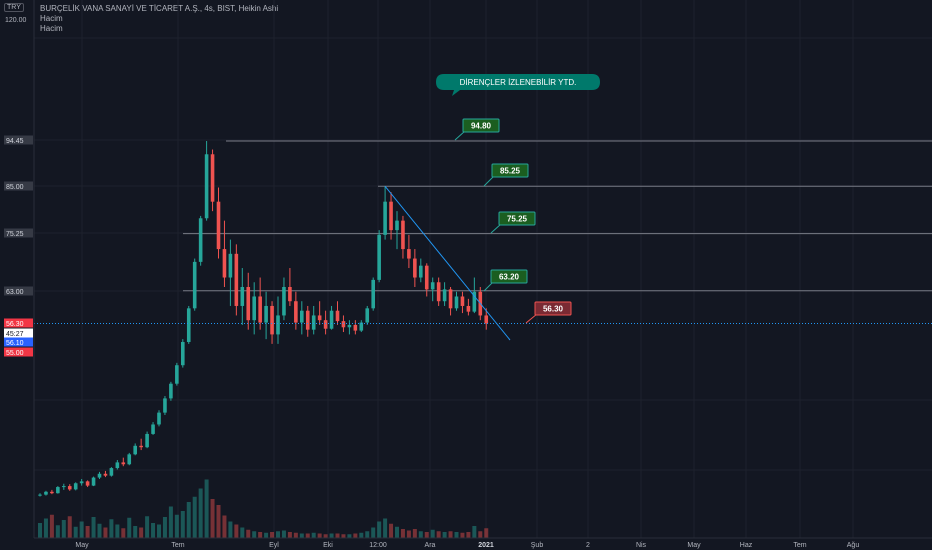 This screenshot has height=550, width=932. I want to click on price-tick: 63.00, so click(18, 291).